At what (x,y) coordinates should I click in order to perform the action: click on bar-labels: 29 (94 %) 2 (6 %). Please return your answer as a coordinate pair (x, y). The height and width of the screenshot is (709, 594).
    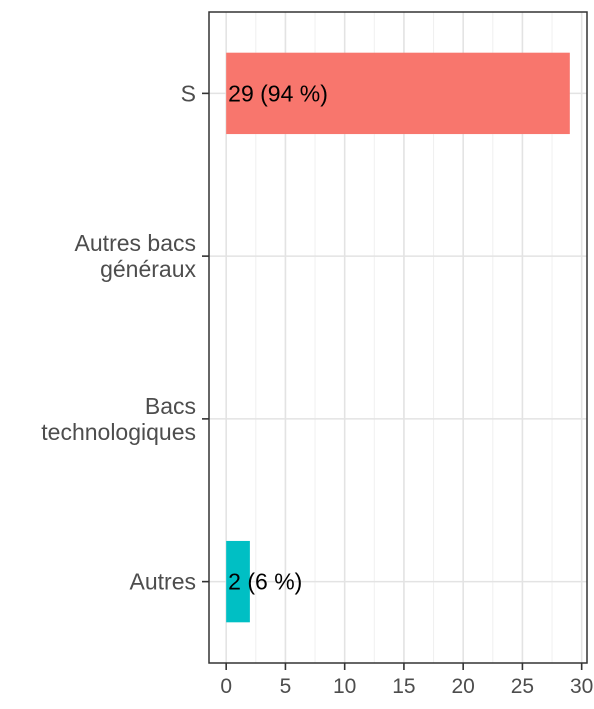
    Looking at the image, I should click on (278, 337).